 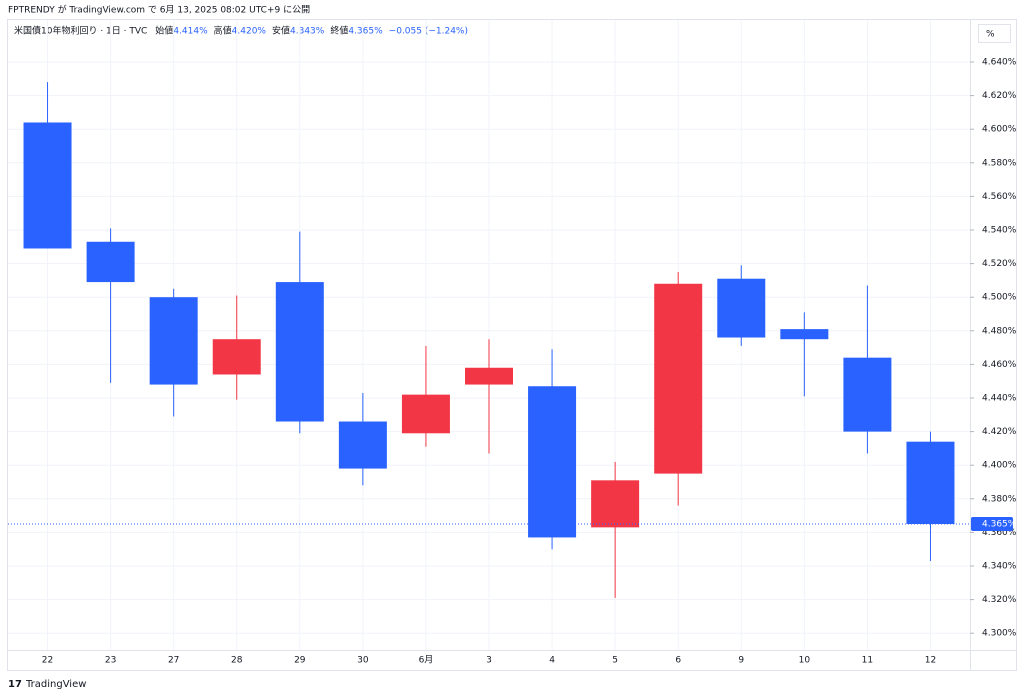 I want to click on y-tick-label: 4.620%, so click(x=999, y=96).